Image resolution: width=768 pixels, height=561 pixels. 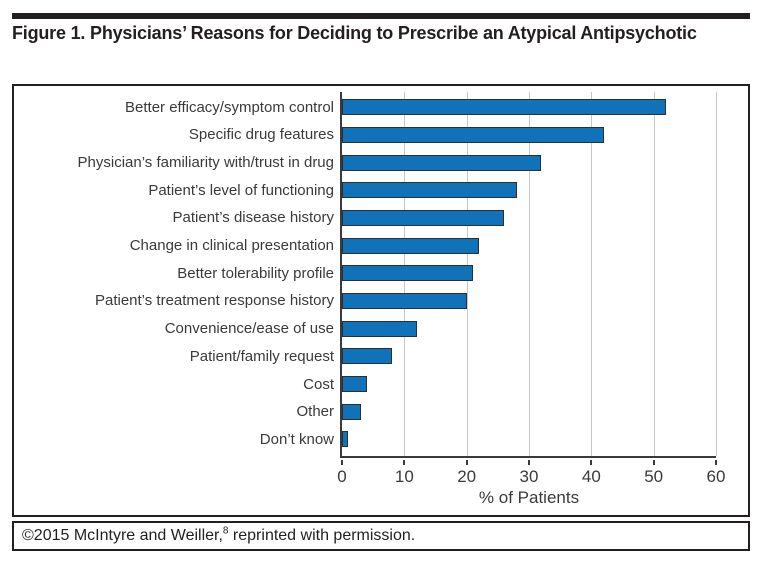 I want to click on tick-label-30: 30, so click(x=529, y=476).